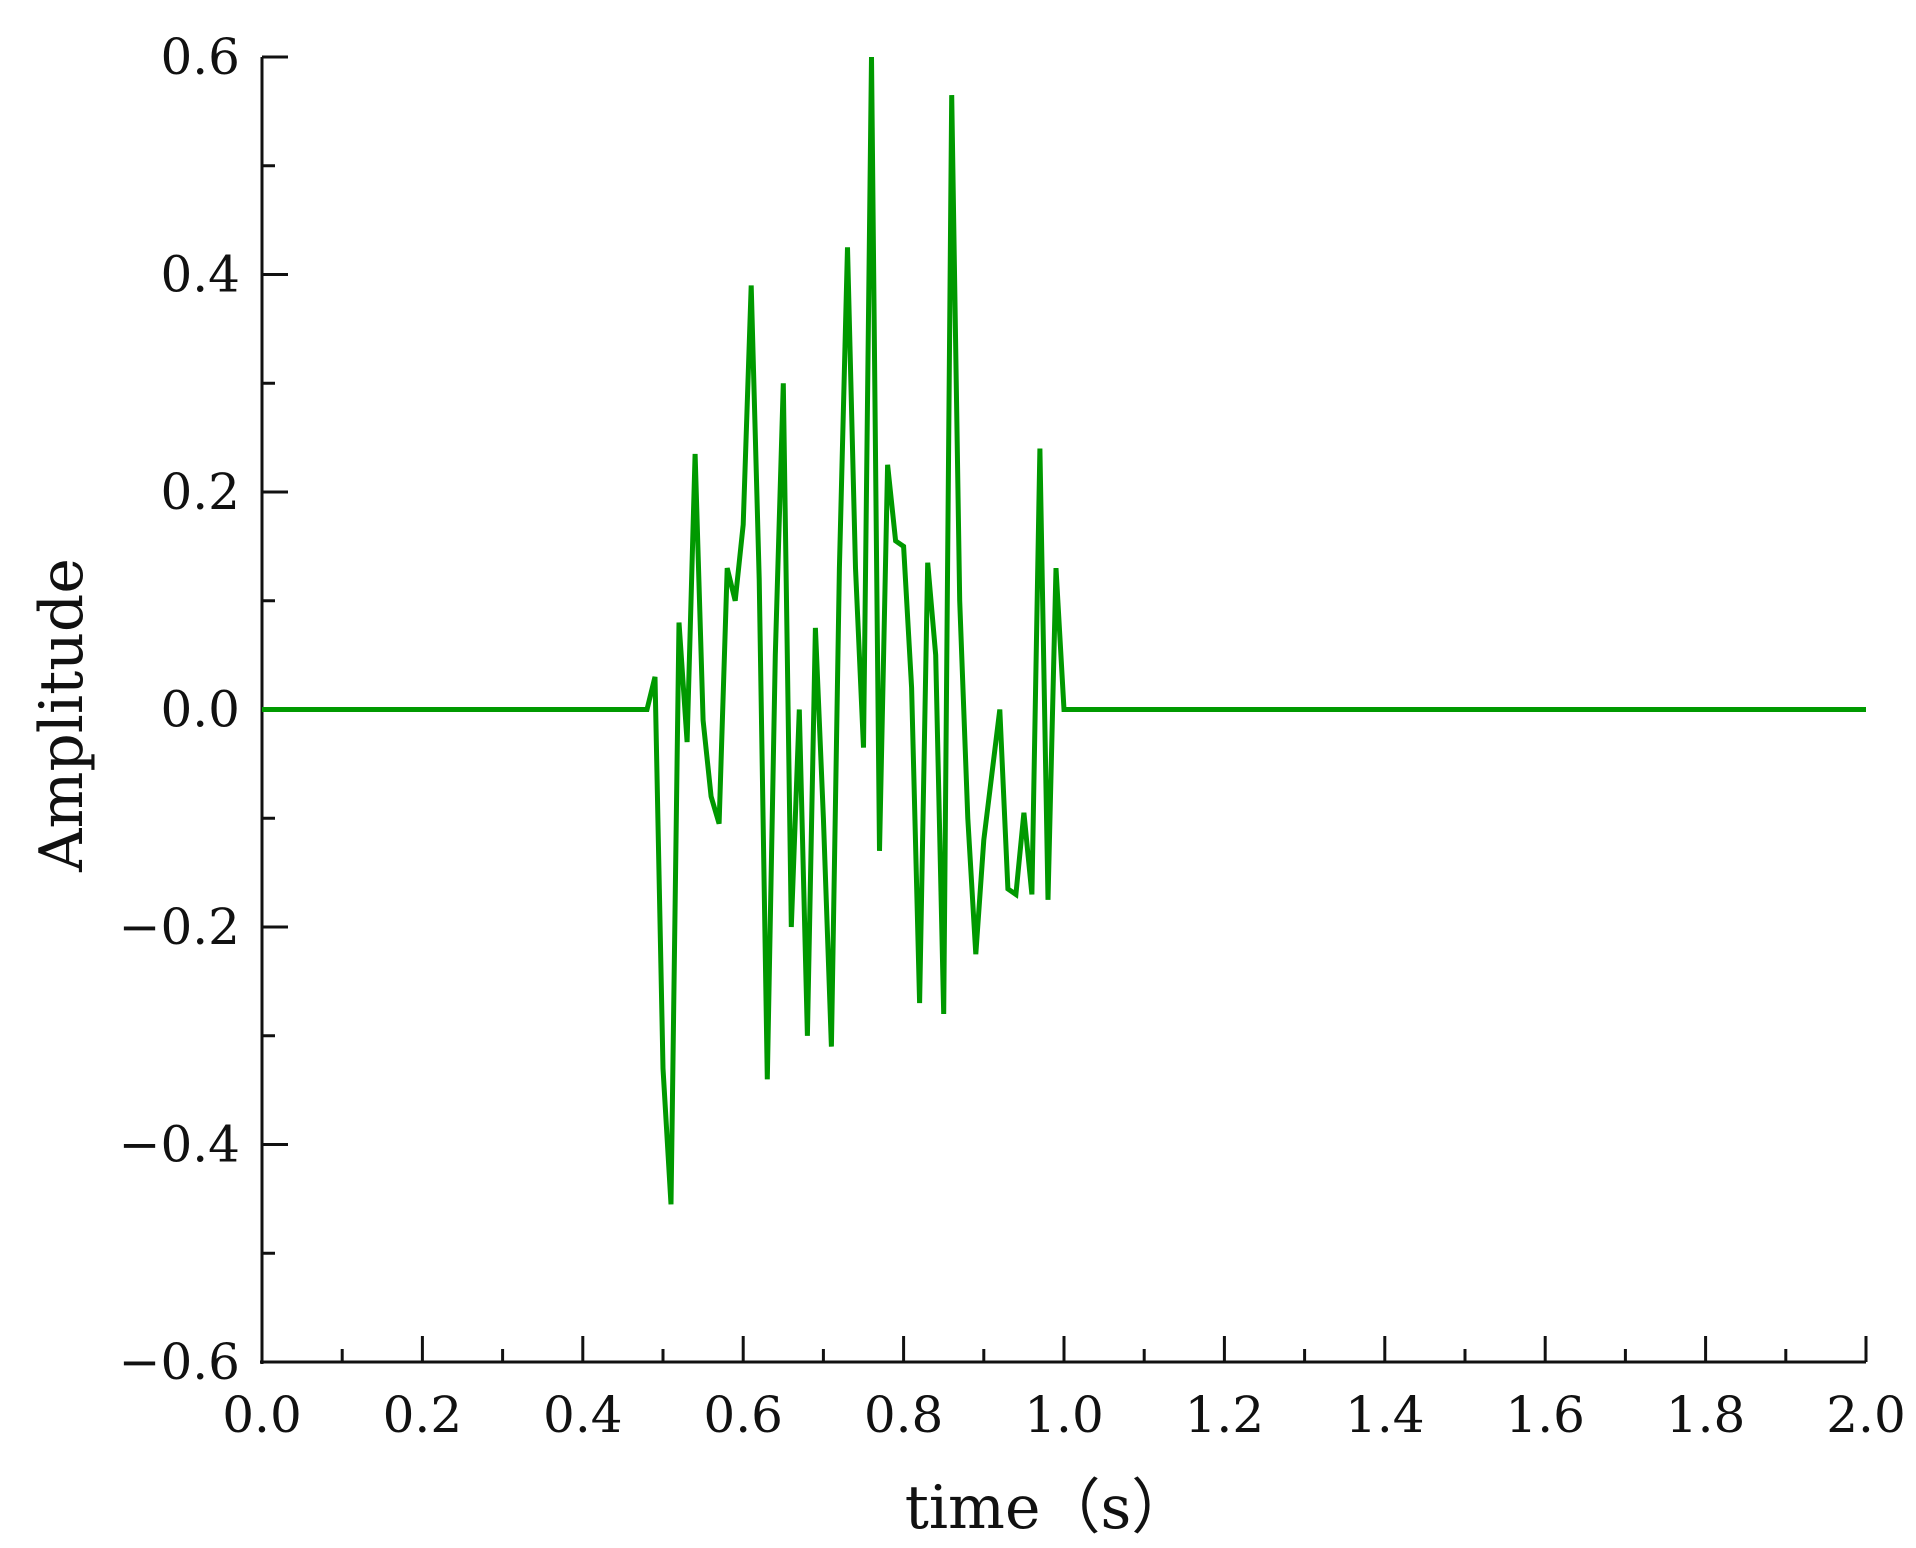 The height and width of the screenshot is (1548, 1916). I want to click on x-tick-label: 1.6, so click(1545, 1415).